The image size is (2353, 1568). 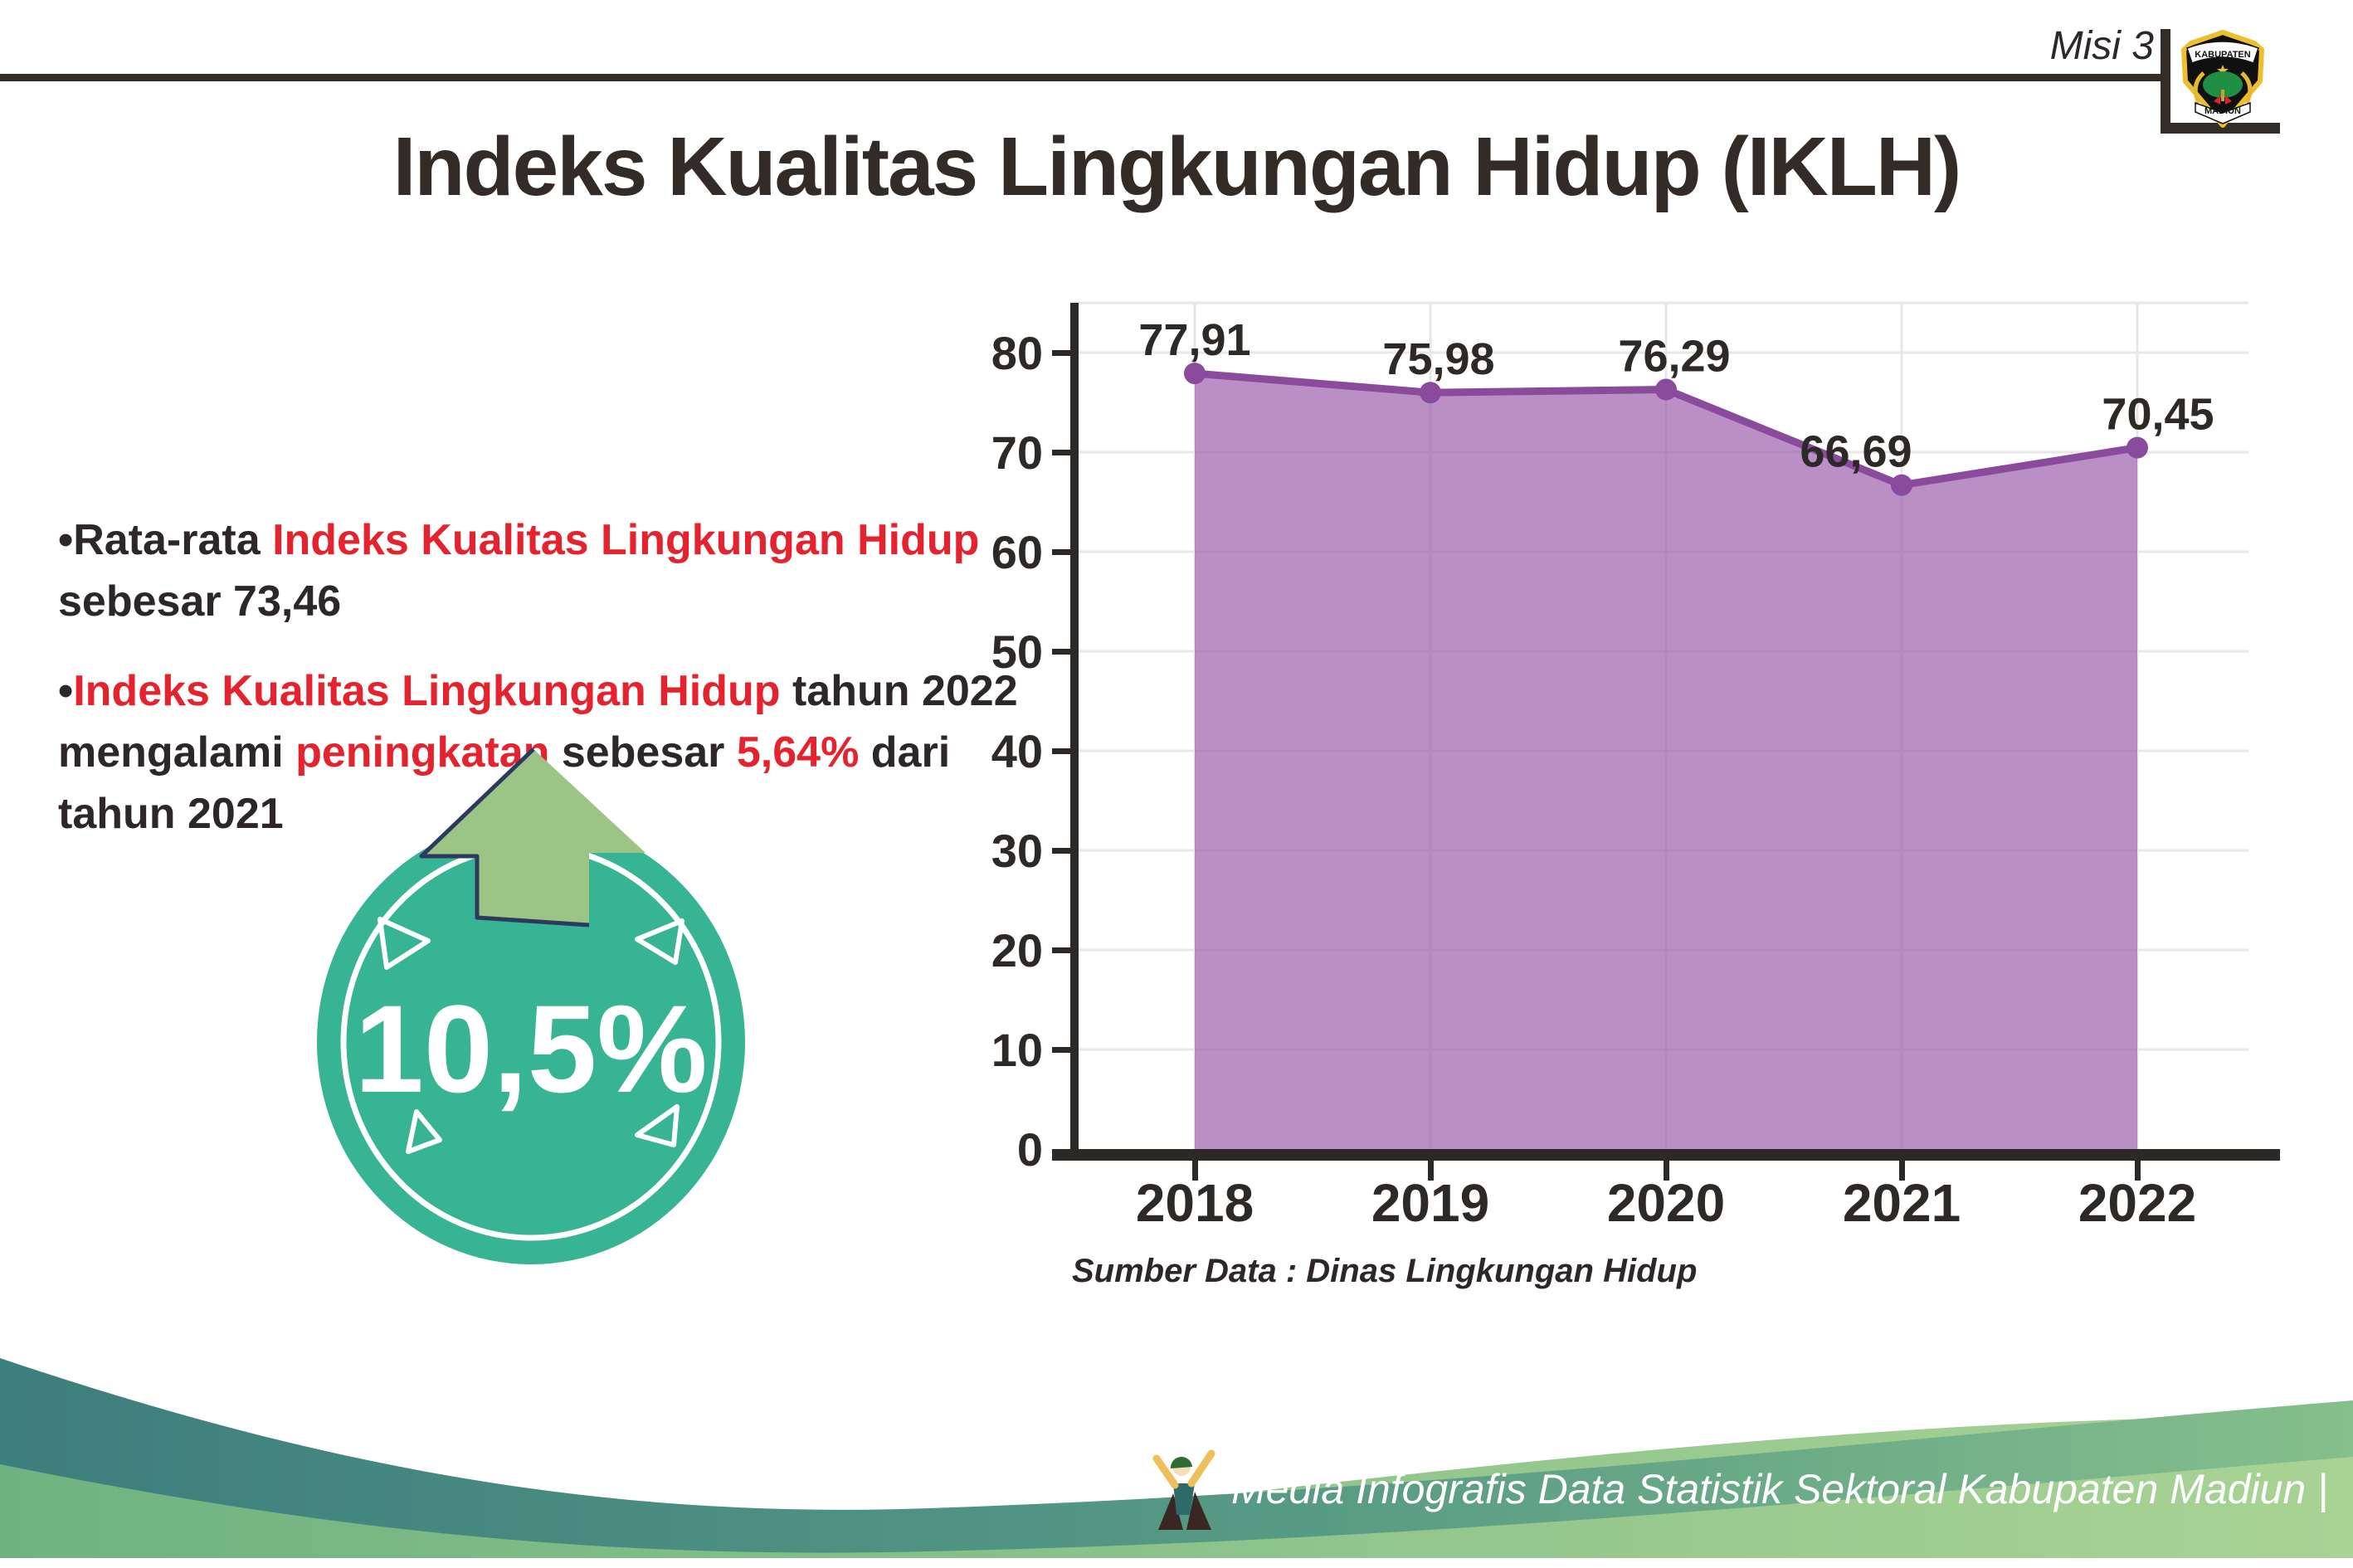 I want to click on svg-text: 0, so click(x=1030, y=1149).